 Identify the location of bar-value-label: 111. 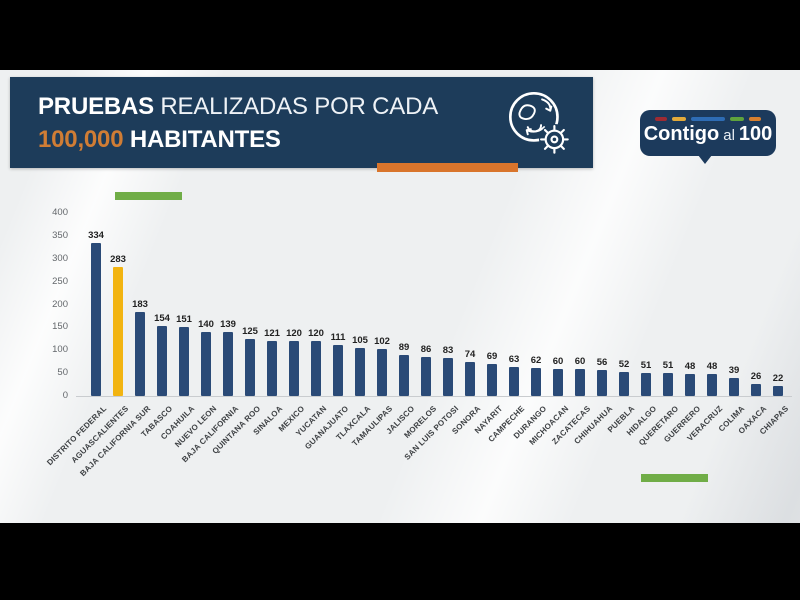
(338, 337).